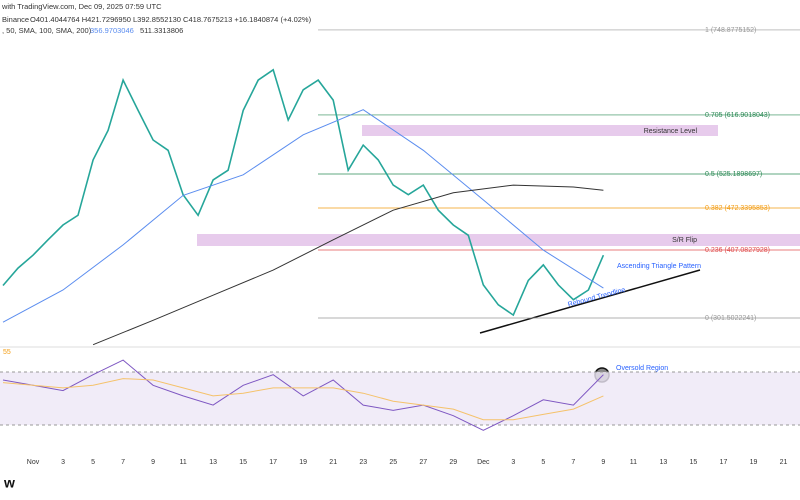 Image resolution: width=800 pixels, height=500 pixels. I want to click on fib-label: 0 (301.5022241), so click(730, 318).